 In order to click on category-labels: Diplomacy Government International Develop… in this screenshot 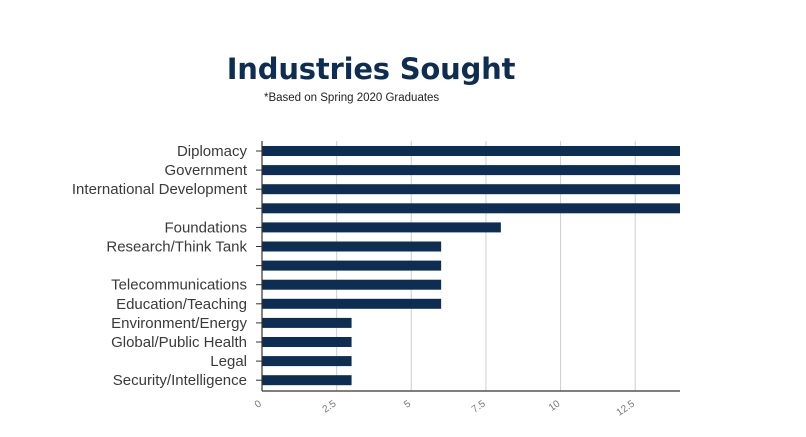, I will do `click(160, 266)`.